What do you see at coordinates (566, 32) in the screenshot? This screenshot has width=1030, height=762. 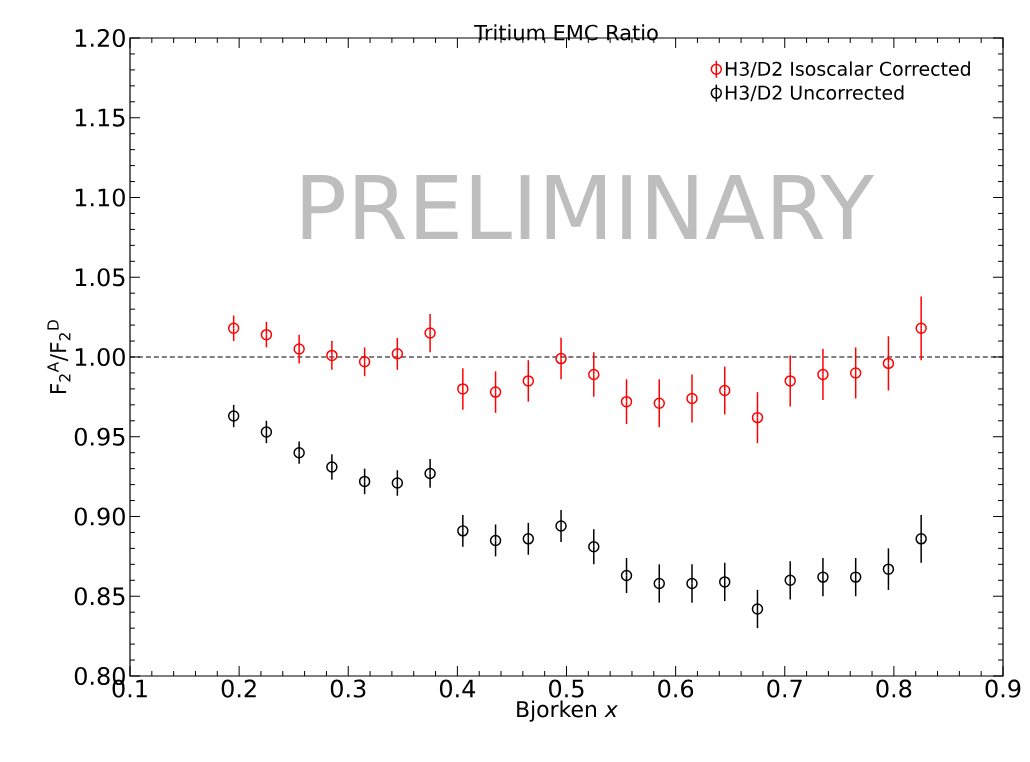 I see `chart-title: Tritium EMC Ratio` at bounding box center [566, 32].